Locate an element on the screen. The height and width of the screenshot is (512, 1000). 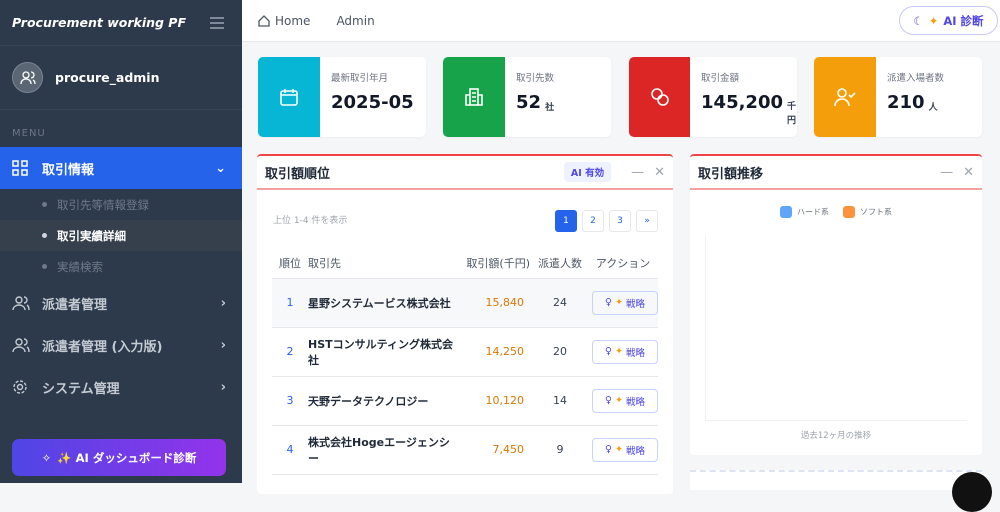
column-header: アクション is located at coordinates (623, 263).